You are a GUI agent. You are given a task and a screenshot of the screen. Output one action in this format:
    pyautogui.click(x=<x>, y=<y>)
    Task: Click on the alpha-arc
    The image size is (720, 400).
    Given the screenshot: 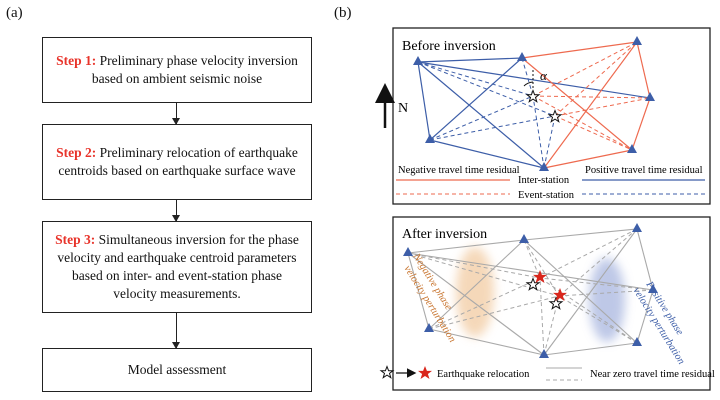 What is the action you would take?
    pyautogui.click(x=528, y=84)
    